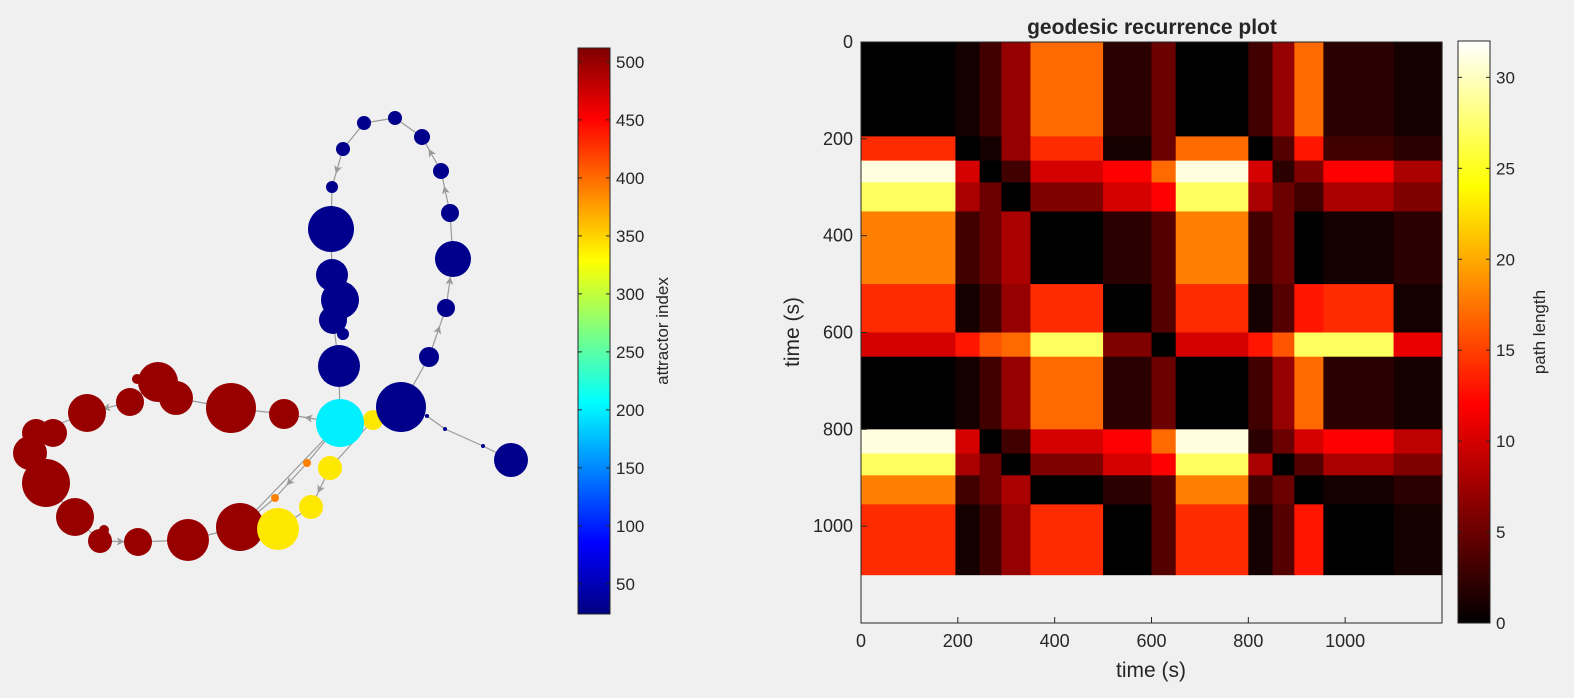  What do you see at coordinates (861, 641) in the screenshot?
I see `x-tick-label: 0` at bounding box center [861, 641].